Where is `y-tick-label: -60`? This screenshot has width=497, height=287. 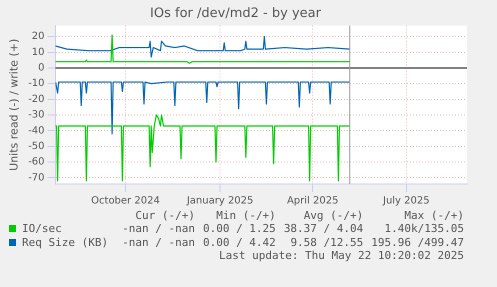
y-tick-label: -60 is located at coordinates (36, 162).